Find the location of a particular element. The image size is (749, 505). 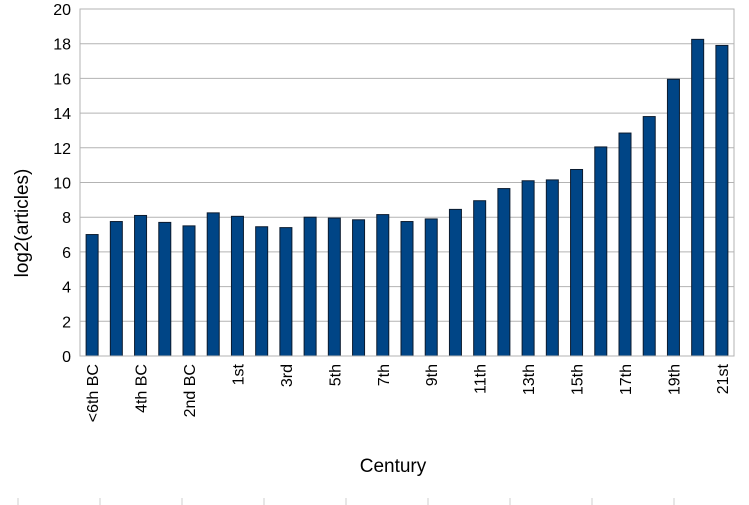

bar-17th is located at coordinates (625, 244).